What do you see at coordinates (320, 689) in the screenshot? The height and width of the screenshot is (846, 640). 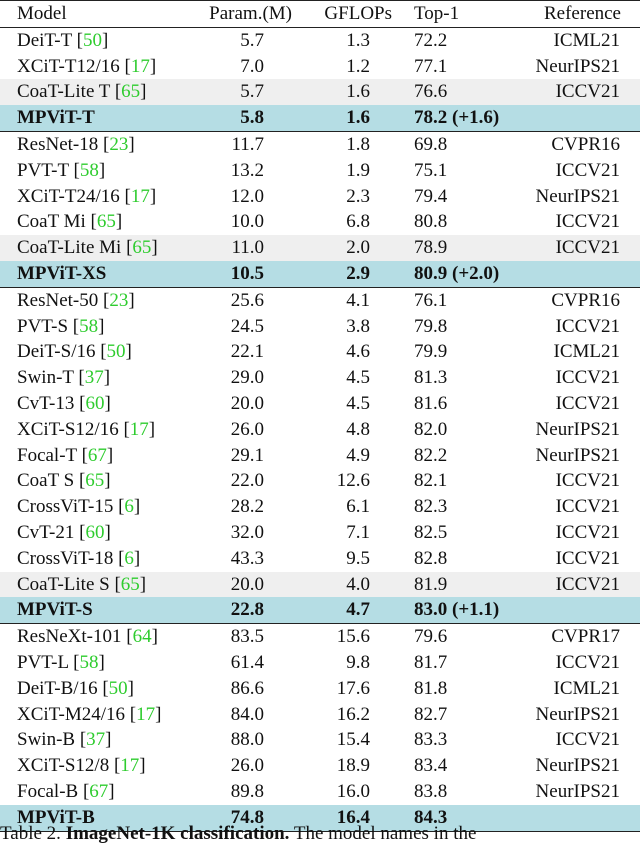 I see `table-row: DeiT-B/16 [50] 86.6 17.6 81.8 ICML21` at bounding box center [320, 689].